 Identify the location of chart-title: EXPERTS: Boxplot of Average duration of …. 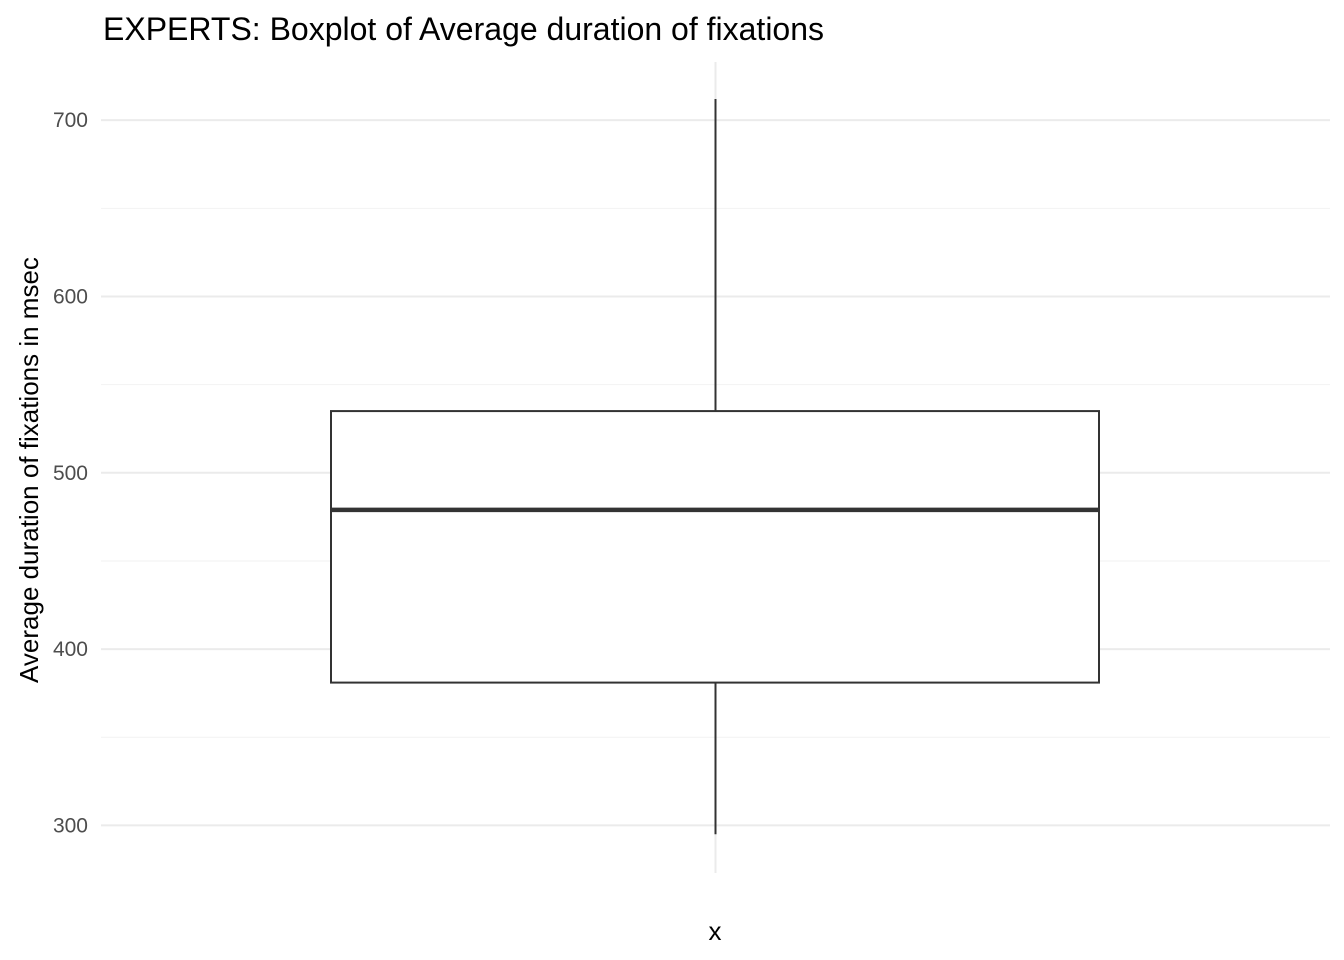
(463, 29).